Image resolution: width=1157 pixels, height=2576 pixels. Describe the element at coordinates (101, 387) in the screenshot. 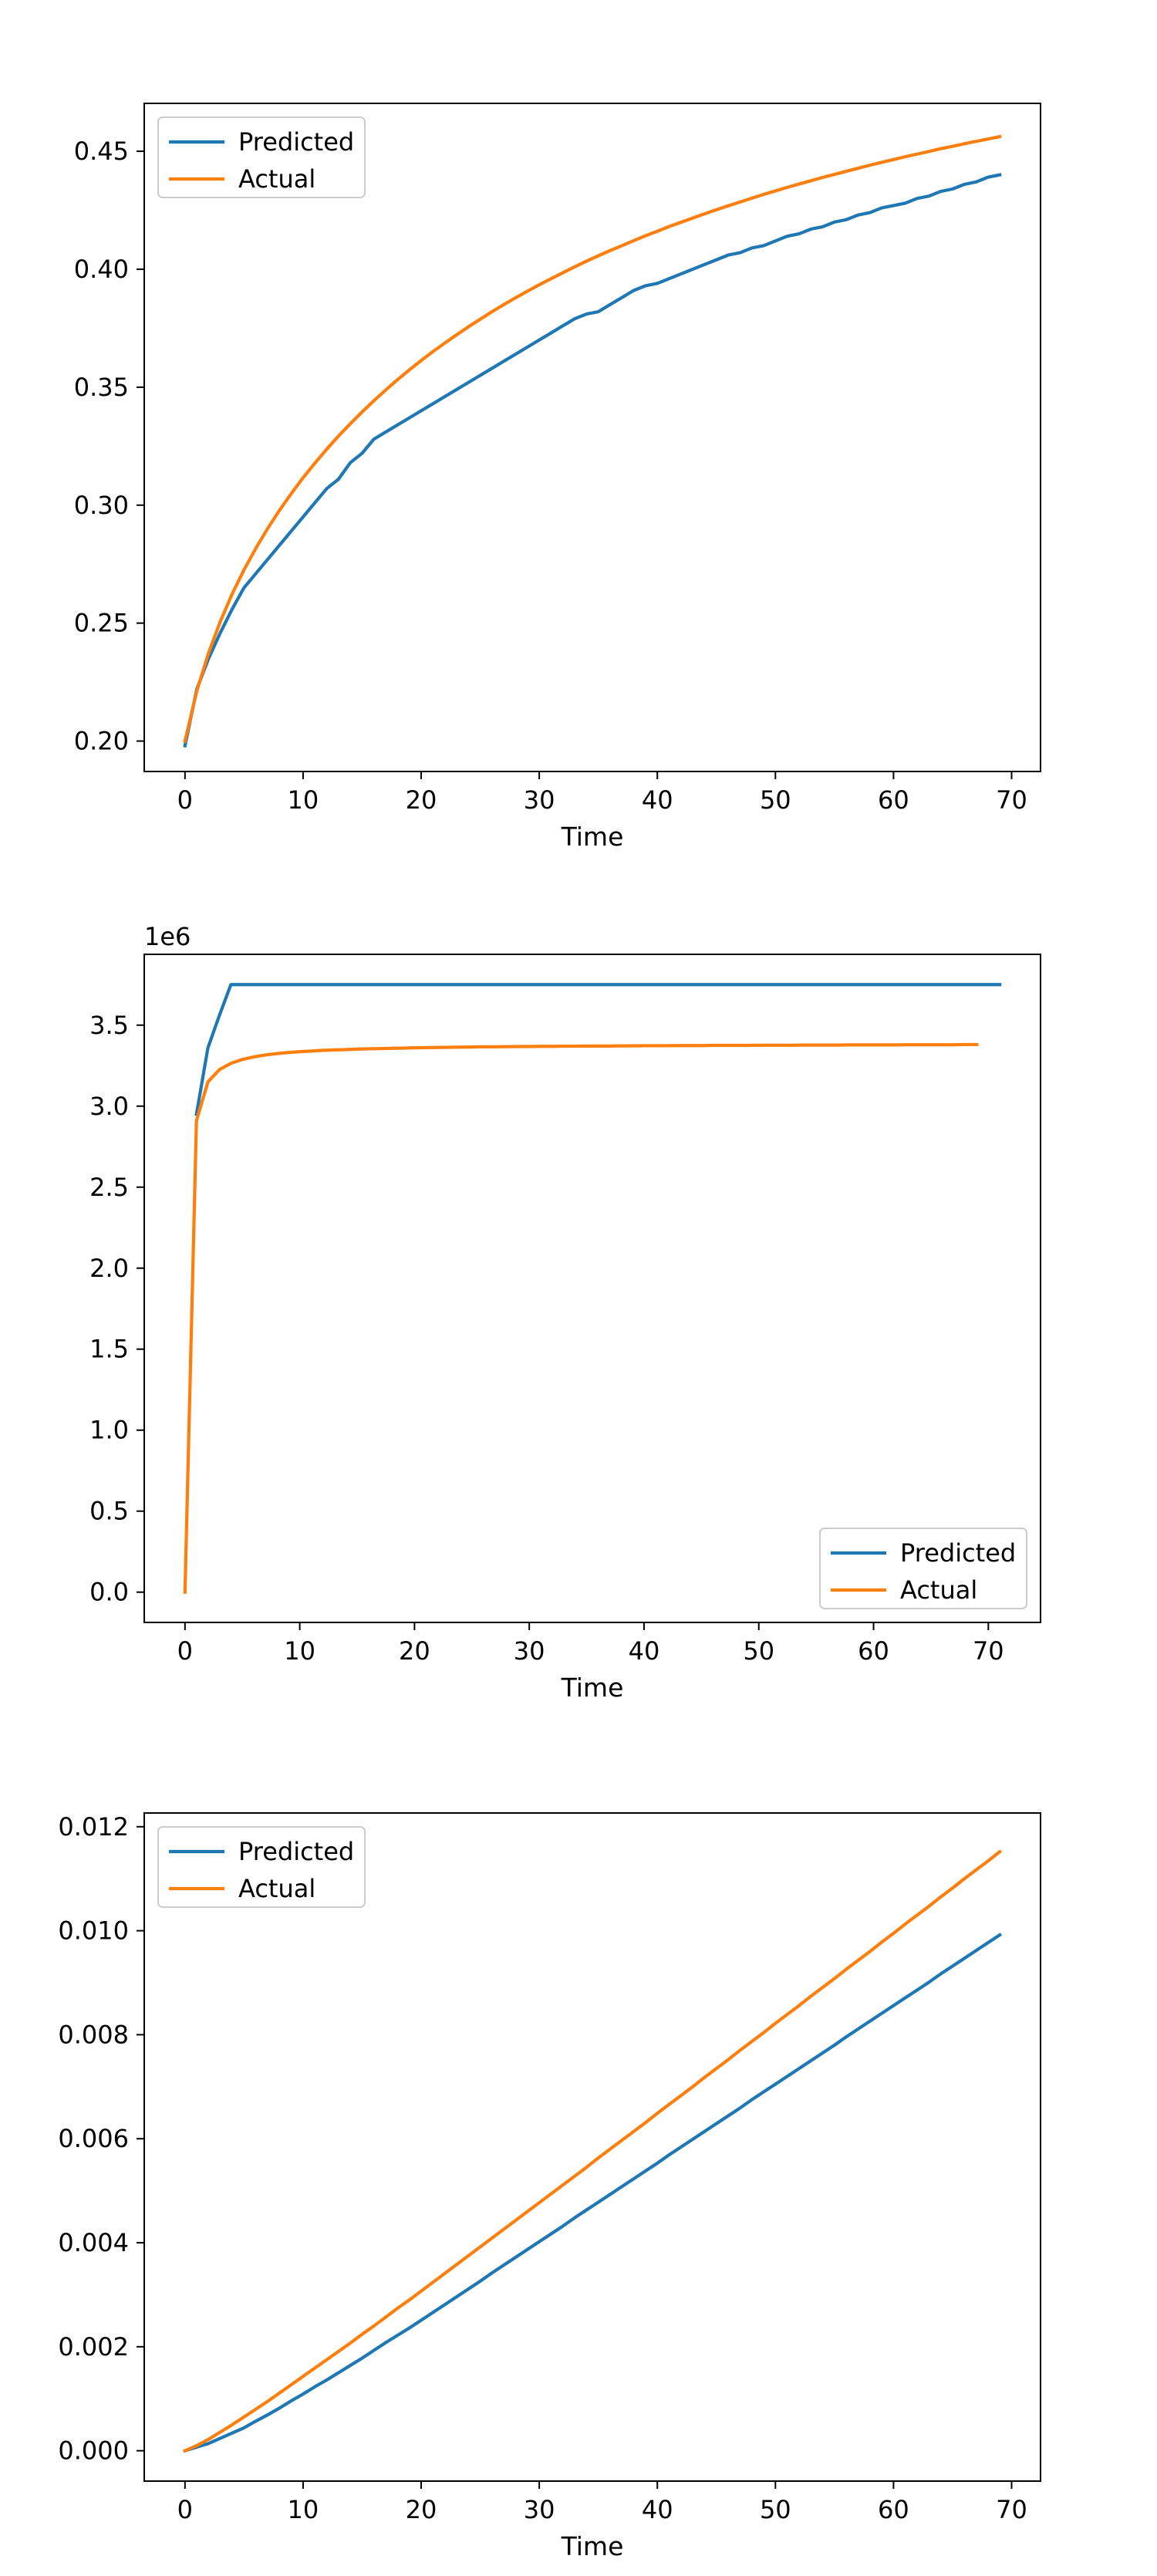

I see `y-tick-label: 0.35` at that location.